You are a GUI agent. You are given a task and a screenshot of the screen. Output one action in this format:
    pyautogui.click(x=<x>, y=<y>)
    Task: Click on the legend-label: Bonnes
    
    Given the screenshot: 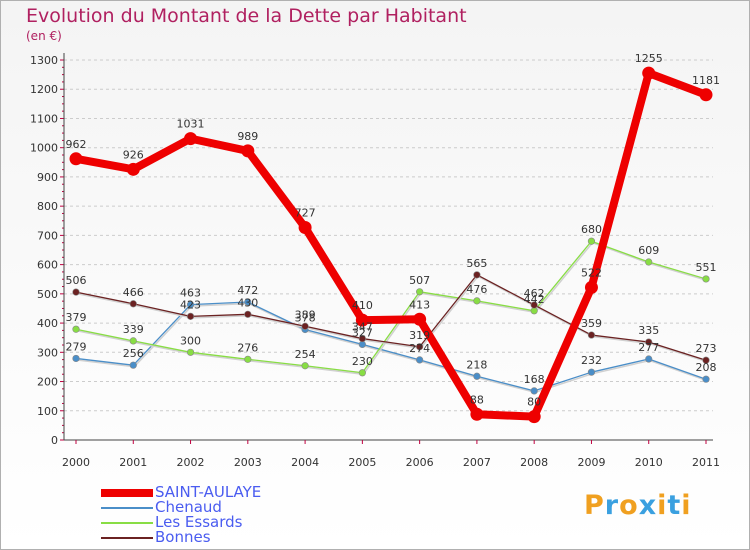 What is the action you would take?
    pyautogui.click(x=183, y=537)
    